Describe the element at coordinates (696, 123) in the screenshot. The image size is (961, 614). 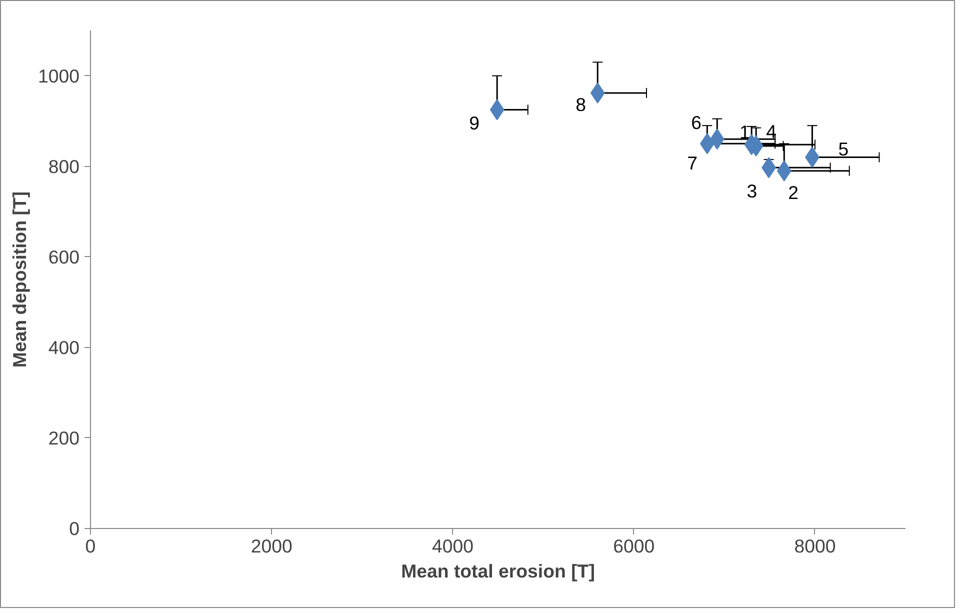
I see `annotation: 6` at that location.